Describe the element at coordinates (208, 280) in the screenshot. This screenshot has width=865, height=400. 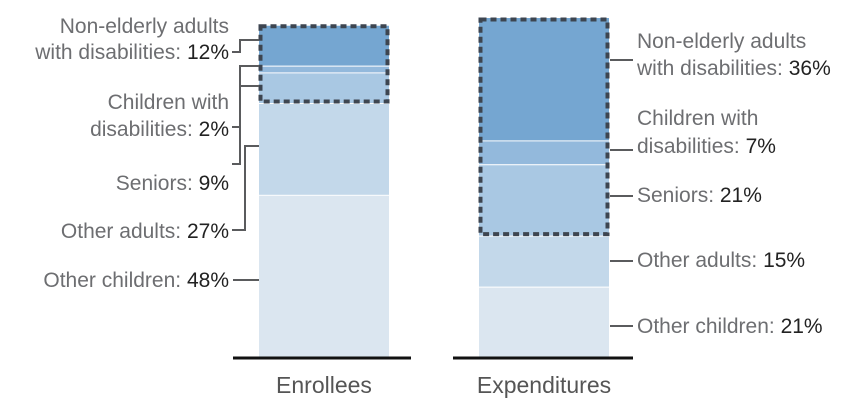
I see `label-value: 48%` at that location.